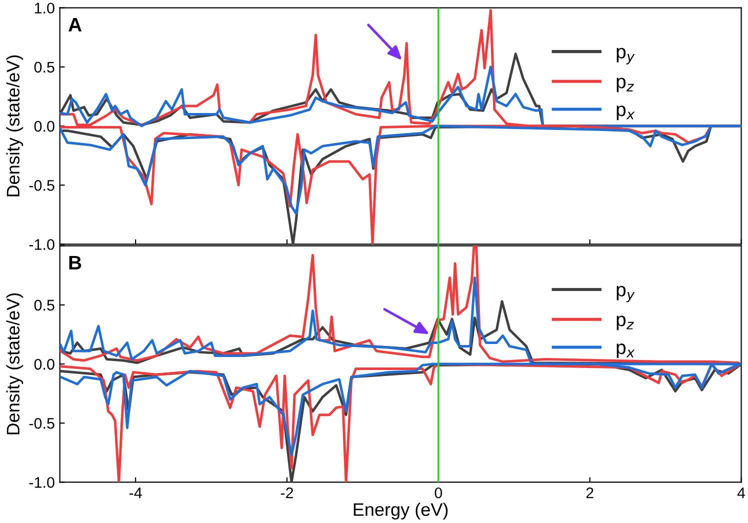 Image resolution: width=748 pixels, height=523 pixels. What do you see at coordinates (44, 8) in the screenshot?
I see `y-tick-label: 1.0` at bounding box center [44, 8].